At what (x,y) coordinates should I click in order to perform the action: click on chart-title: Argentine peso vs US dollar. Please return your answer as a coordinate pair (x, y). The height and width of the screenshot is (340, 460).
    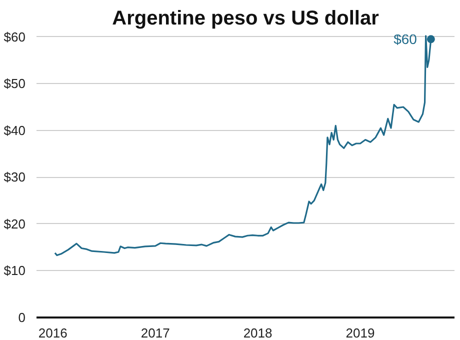
    Looking at the image, I should click on (246, 19).